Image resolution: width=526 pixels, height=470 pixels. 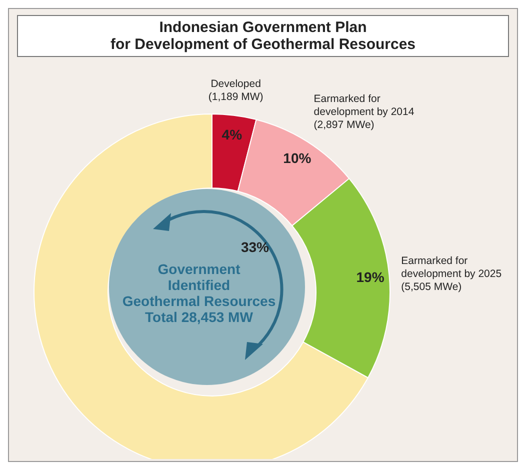 What do you see at coordinates (236, 90) in the screenshot?
I see `slice-label: Developed (1,189 MW)` at bounding box center [236, 90].